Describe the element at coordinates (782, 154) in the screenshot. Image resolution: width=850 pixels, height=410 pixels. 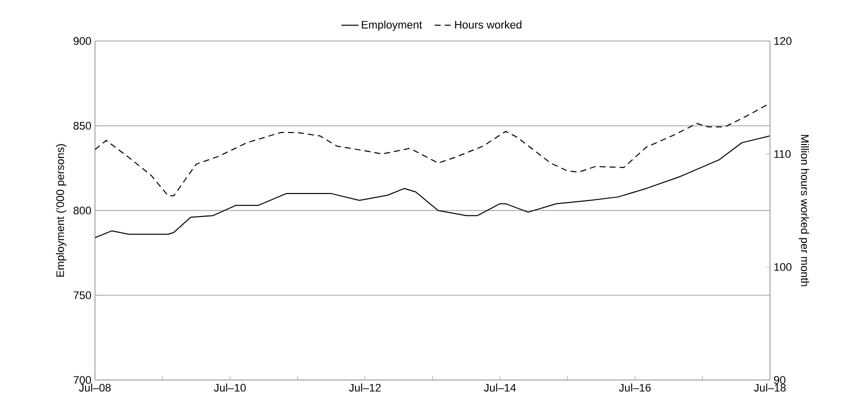
I see `y2-tick-label: 110` at that location.